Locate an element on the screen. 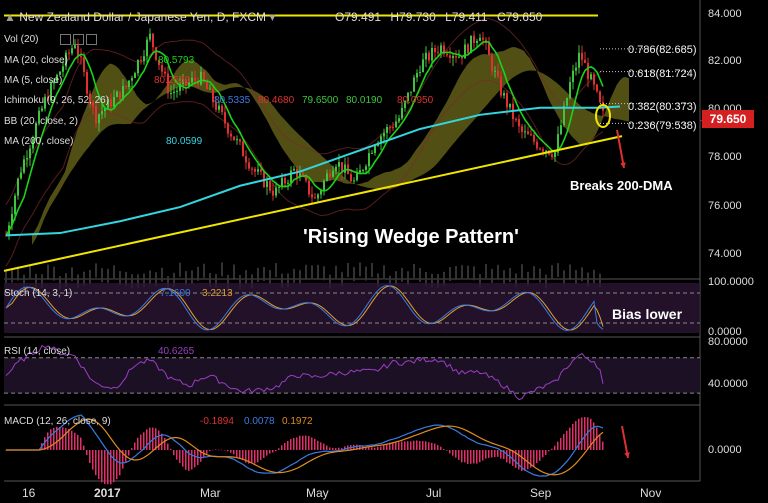 This screenshot has height=503, width=768. indicator-vol-label: Vol (20) is located at coordinates (21, 40).